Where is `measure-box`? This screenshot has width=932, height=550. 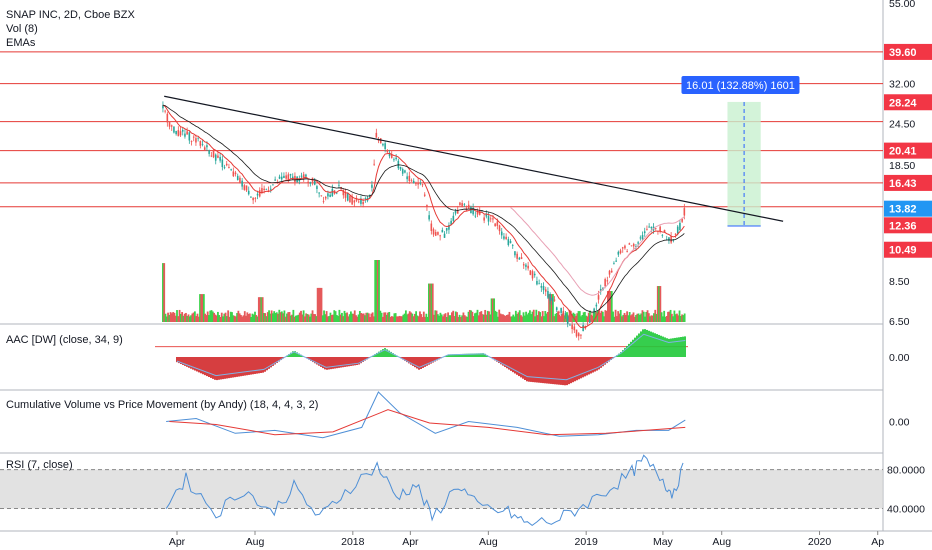 measure-box is located at coordinates (744, 164).